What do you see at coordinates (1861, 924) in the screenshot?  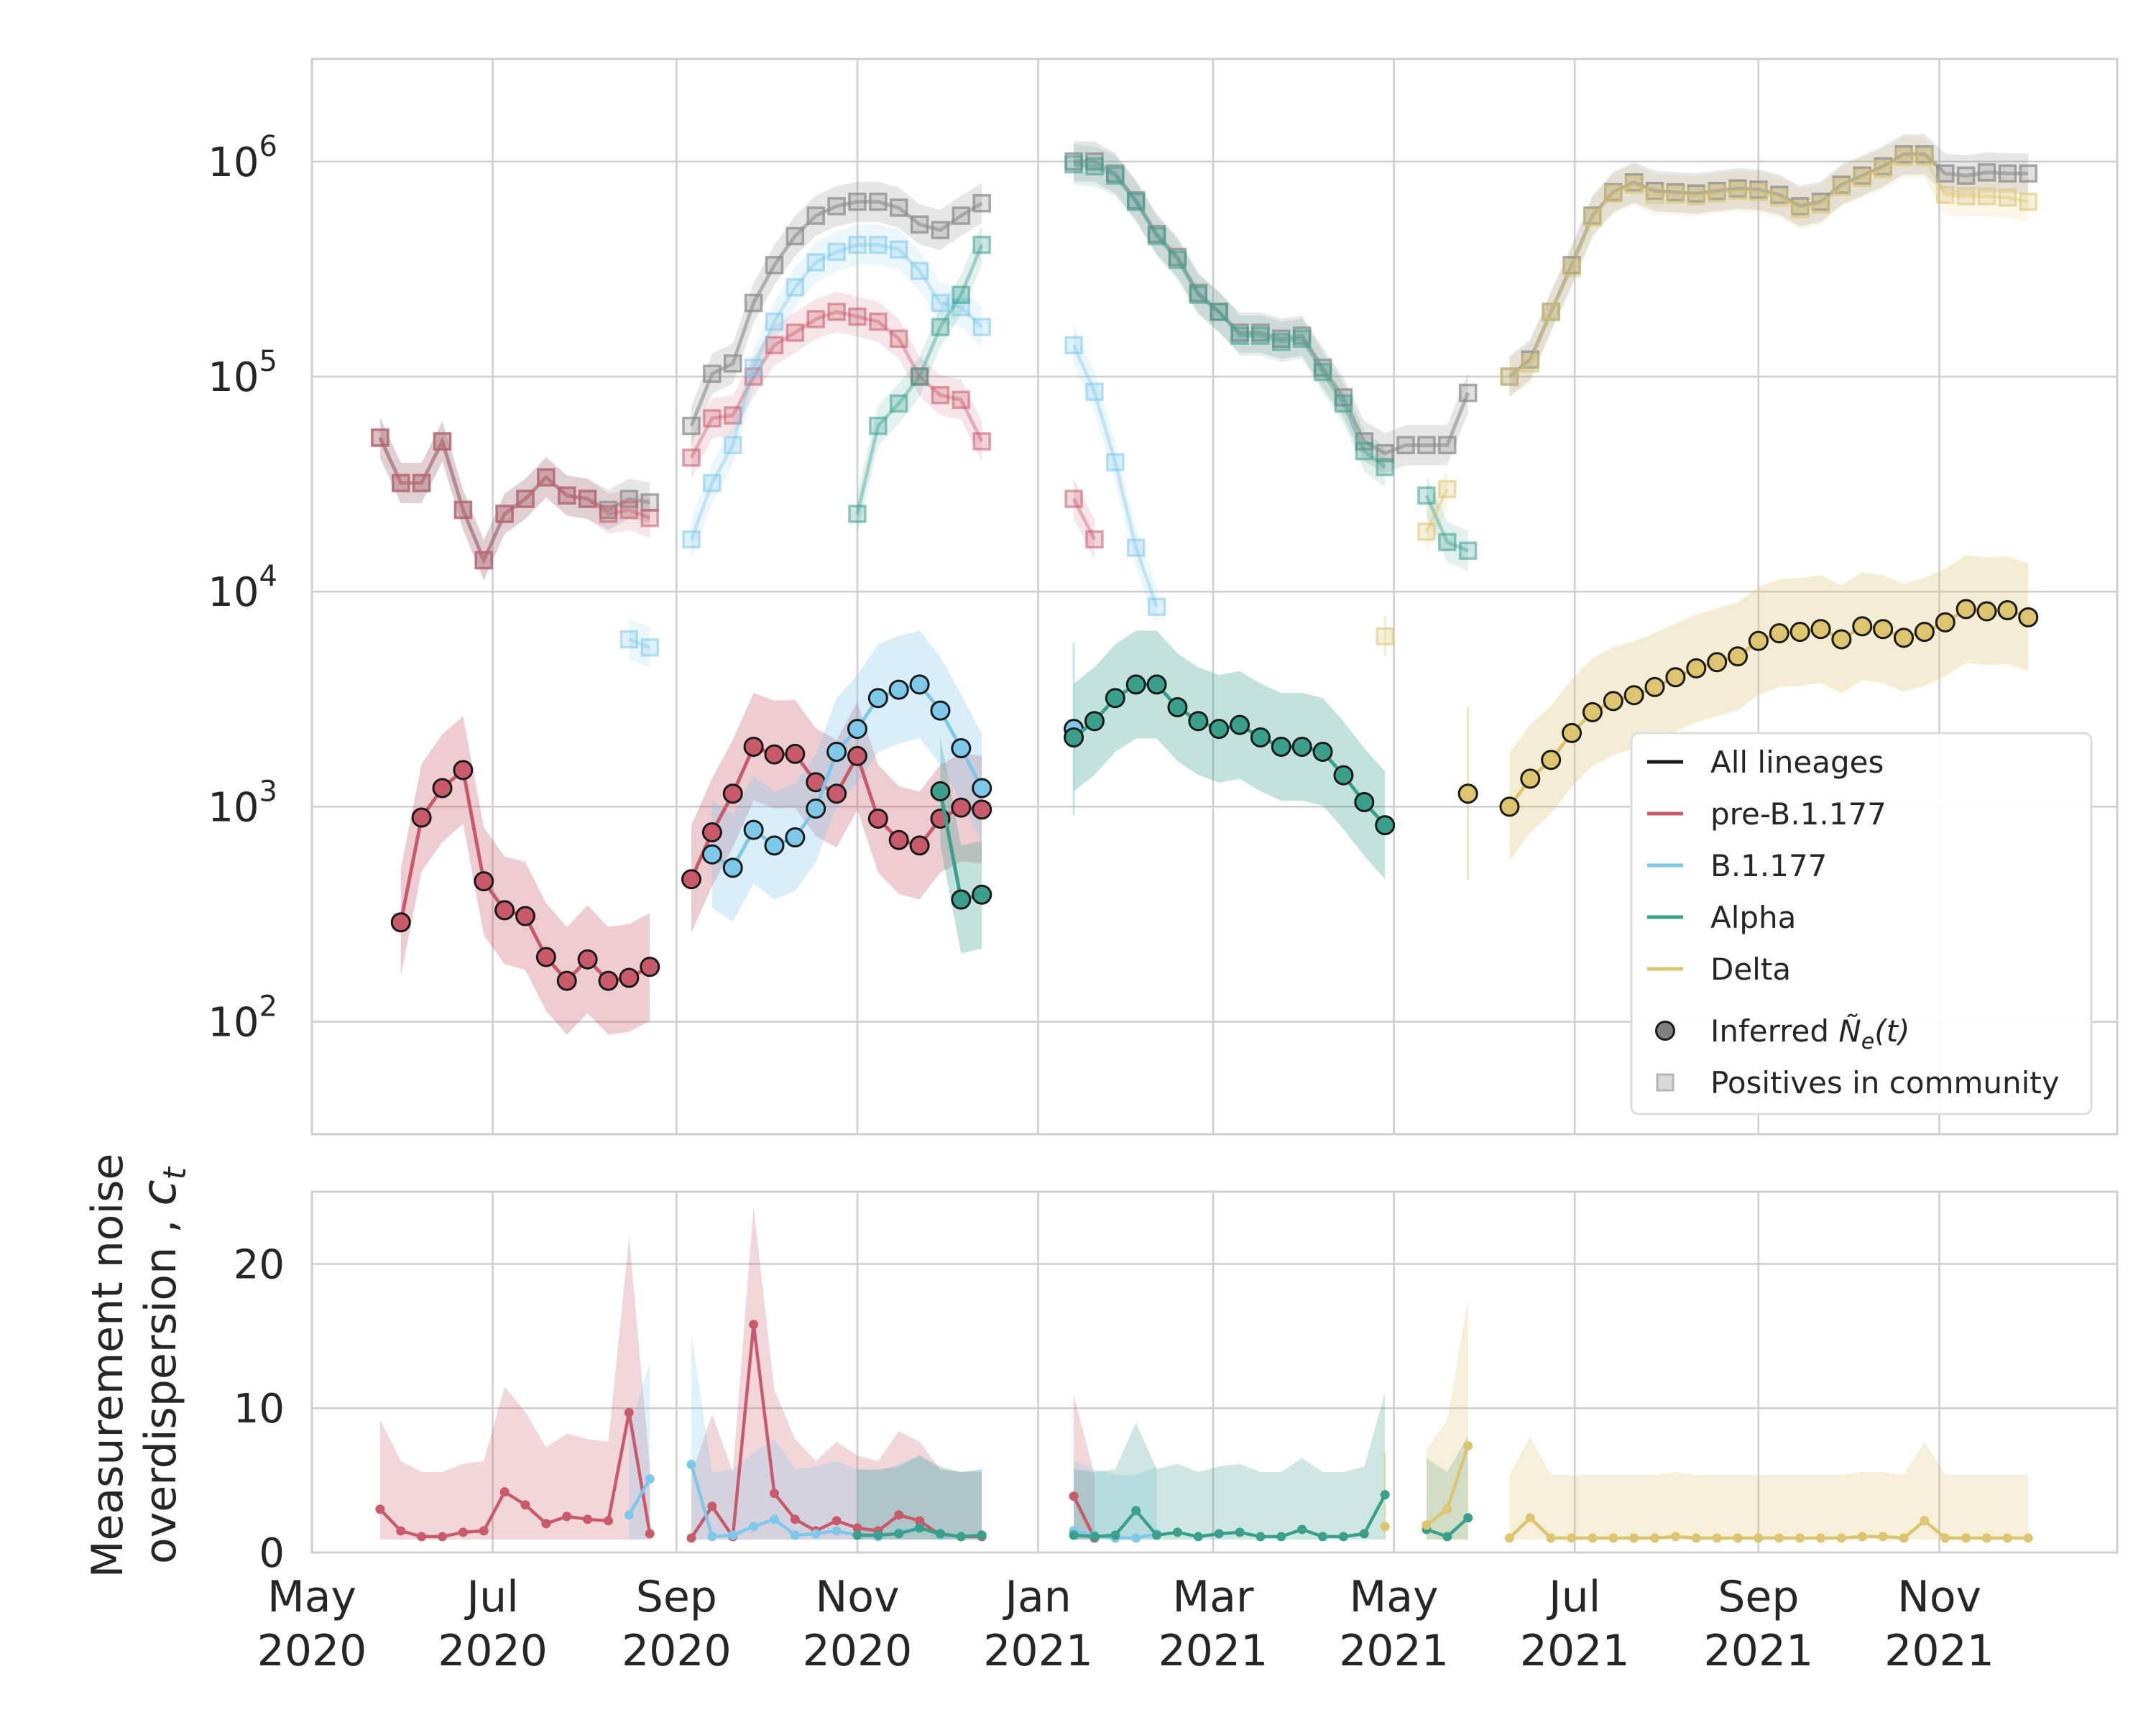 I see `legend-box` at bounding box center [1861, 924].